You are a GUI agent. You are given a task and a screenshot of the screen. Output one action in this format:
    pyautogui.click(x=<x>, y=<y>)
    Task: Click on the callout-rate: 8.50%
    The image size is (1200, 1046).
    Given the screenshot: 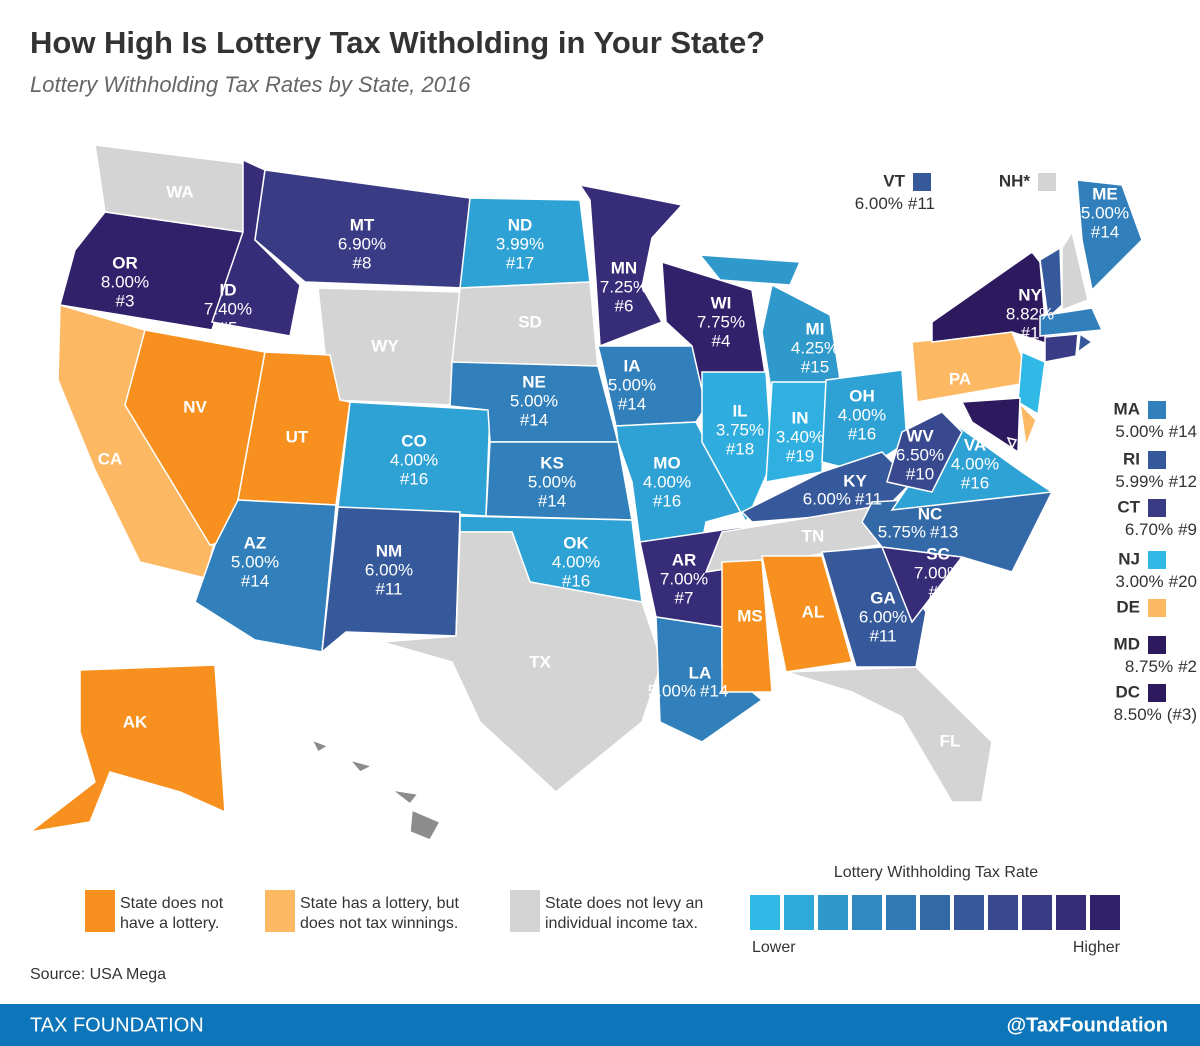 What is the action you would take?
    pyautogui.click(x=1138, y=714)
    